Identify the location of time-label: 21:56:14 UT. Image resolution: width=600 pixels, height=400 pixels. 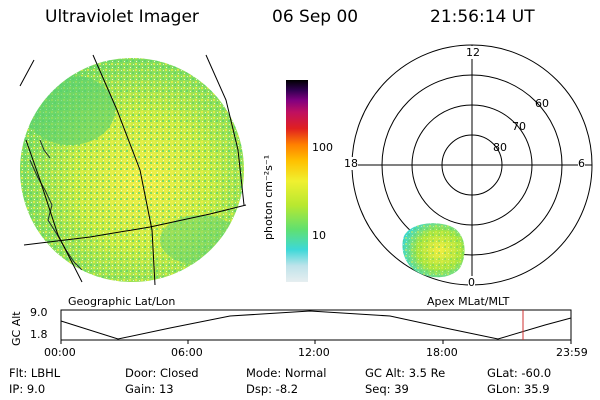
(482, 17).